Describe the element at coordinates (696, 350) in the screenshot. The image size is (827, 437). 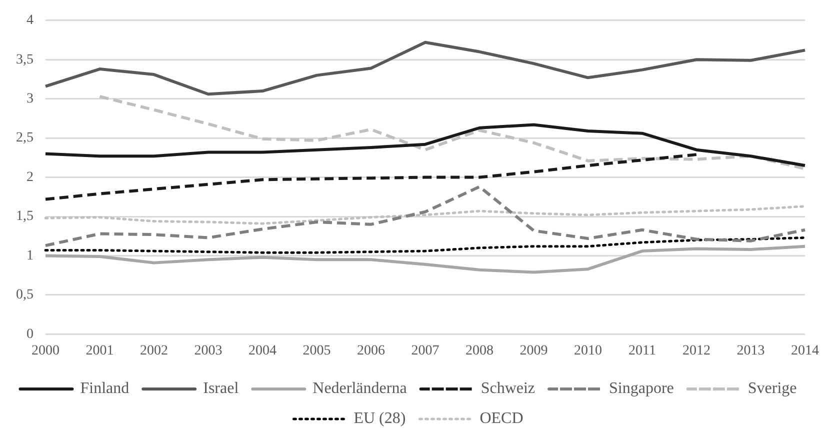
I see `x-tick-label: 2012` at that location.